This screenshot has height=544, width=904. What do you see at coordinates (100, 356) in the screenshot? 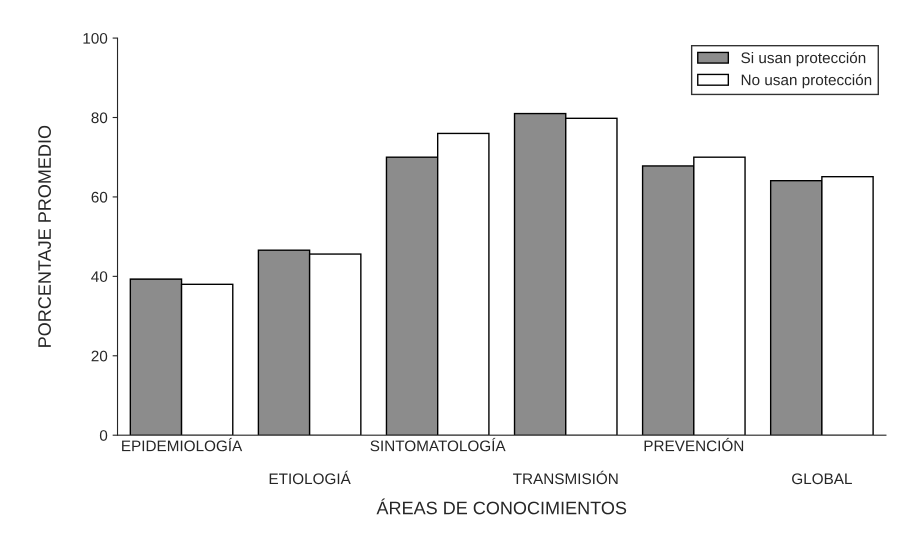
I see `y-tick-label: 20` at bounding box center [100, 356].